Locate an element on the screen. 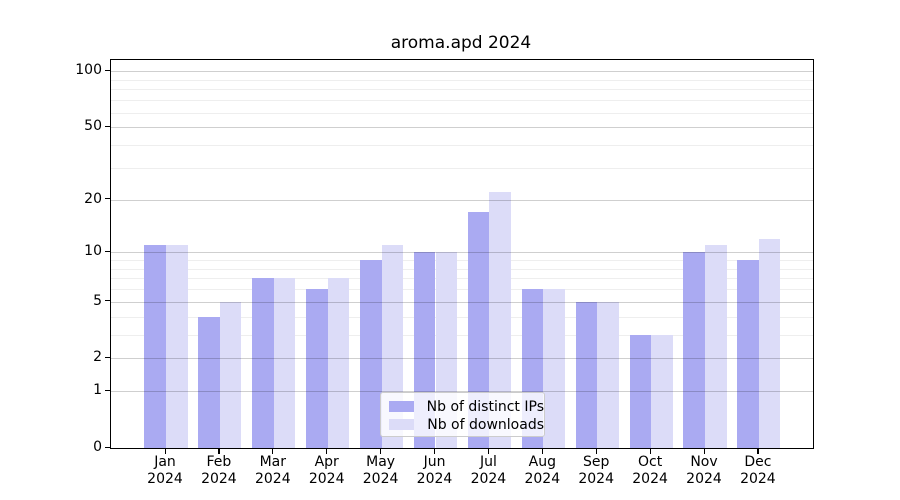  bar-ips-feb is located at coordinates (209, 382).